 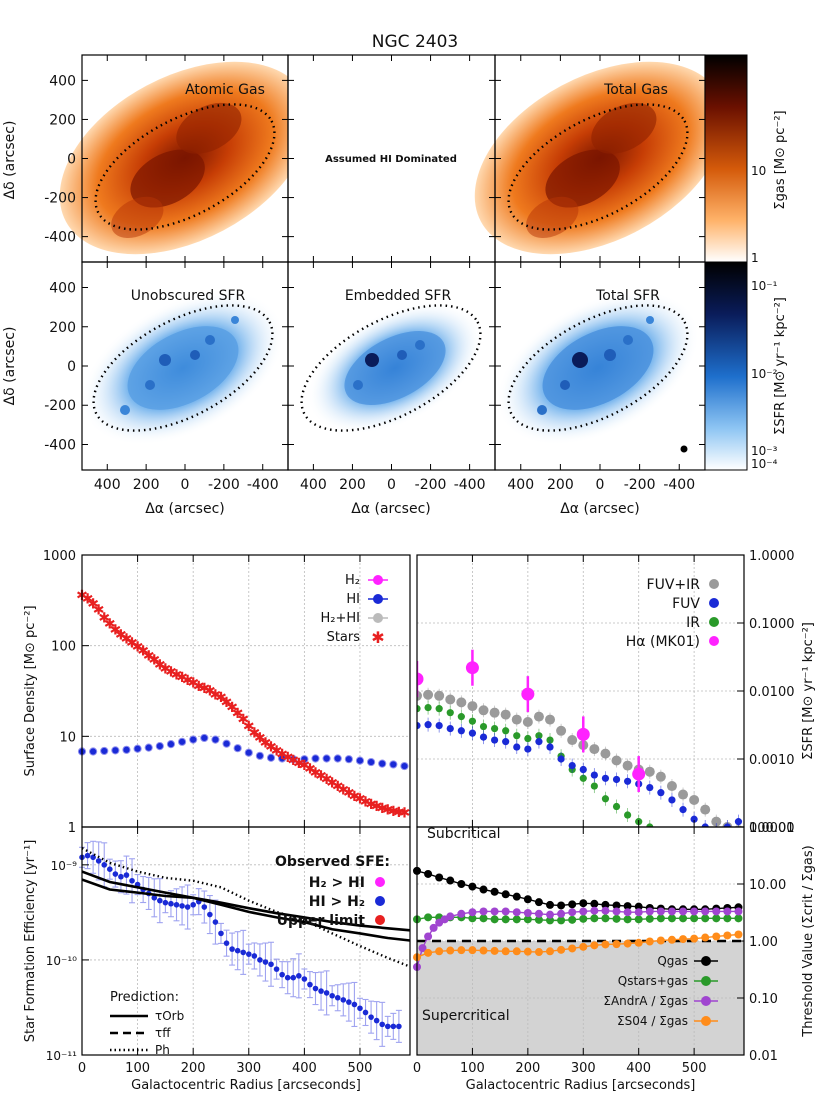 What do you see at coordinates (60, 238) in the screenshot?
I see `map-y-tick-label: -400` at bounding box center [60, 238].